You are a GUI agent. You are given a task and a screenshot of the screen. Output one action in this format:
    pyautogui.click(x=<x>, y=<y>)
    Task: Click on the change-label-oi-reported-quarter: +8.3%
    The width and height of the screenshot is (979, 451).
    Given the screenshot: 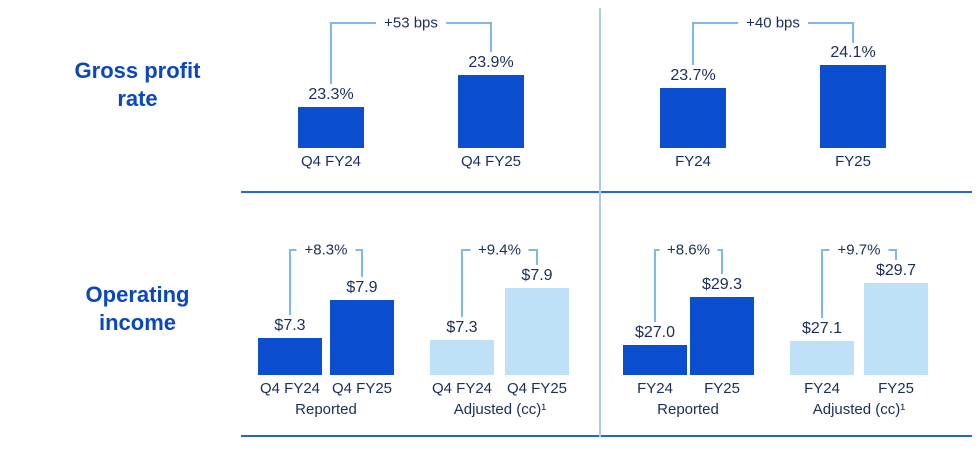 What is the action you would take?
    pyautogui.click(x=326, y=250)
    